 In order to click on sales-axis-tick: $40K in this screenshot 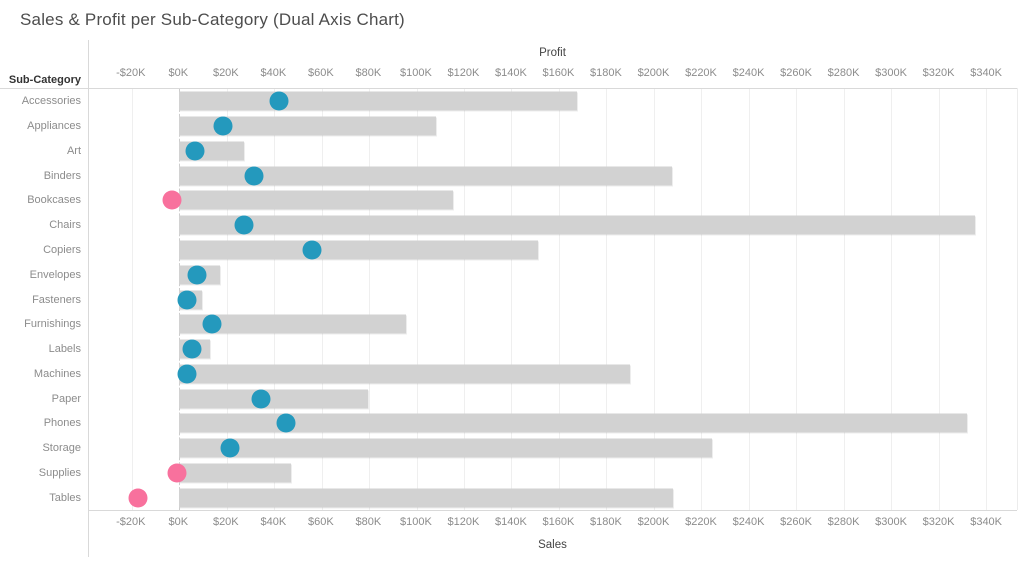, I will do `click(273, 522)`.